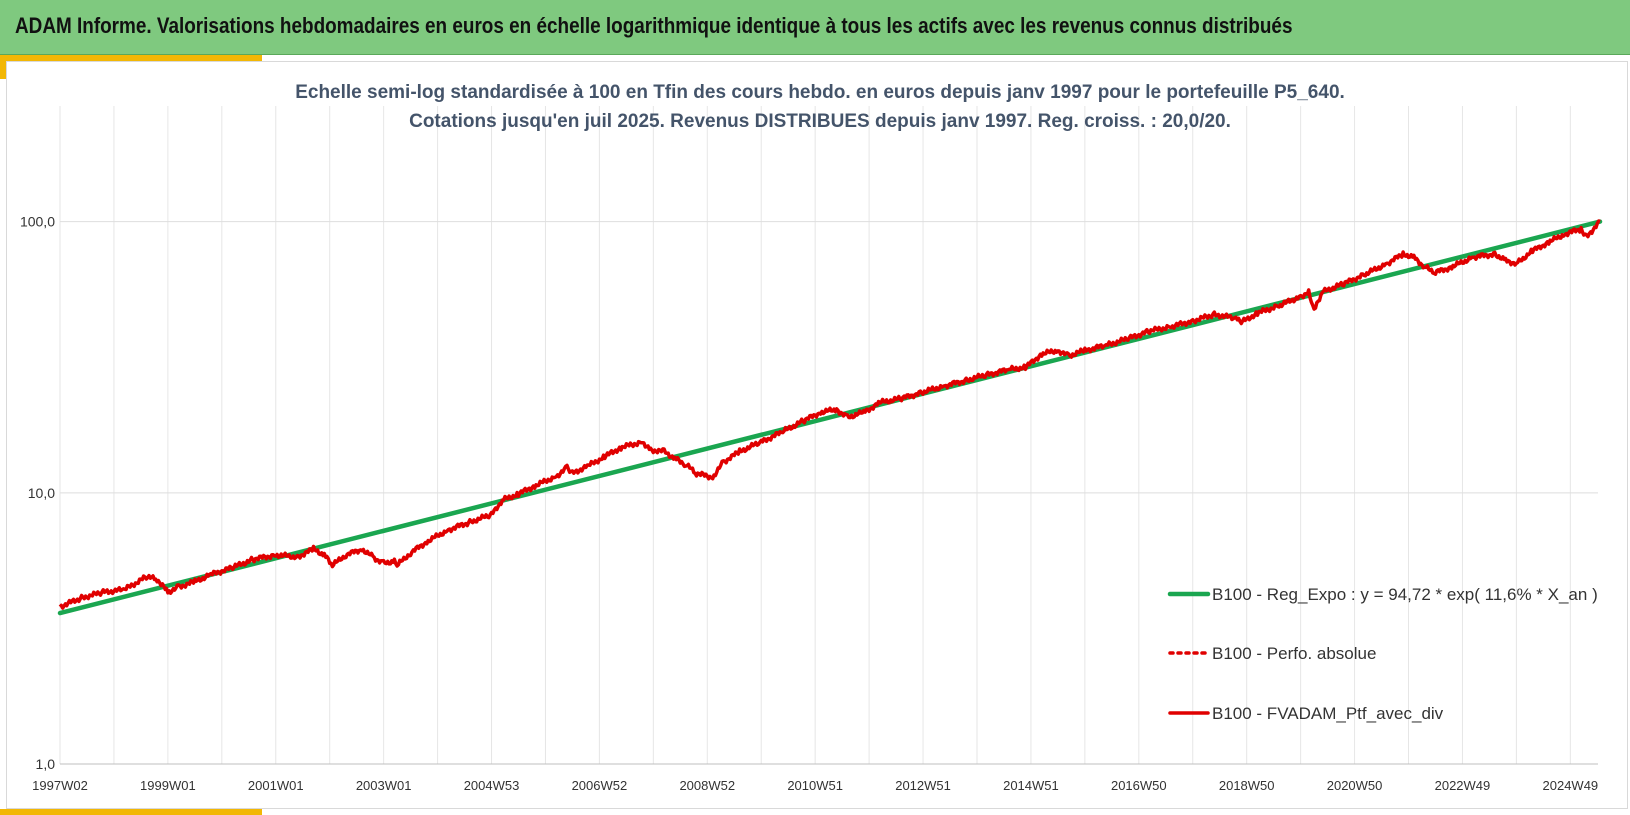  I want to click on x-tick-label: 2020W50, so click(1355, 785).